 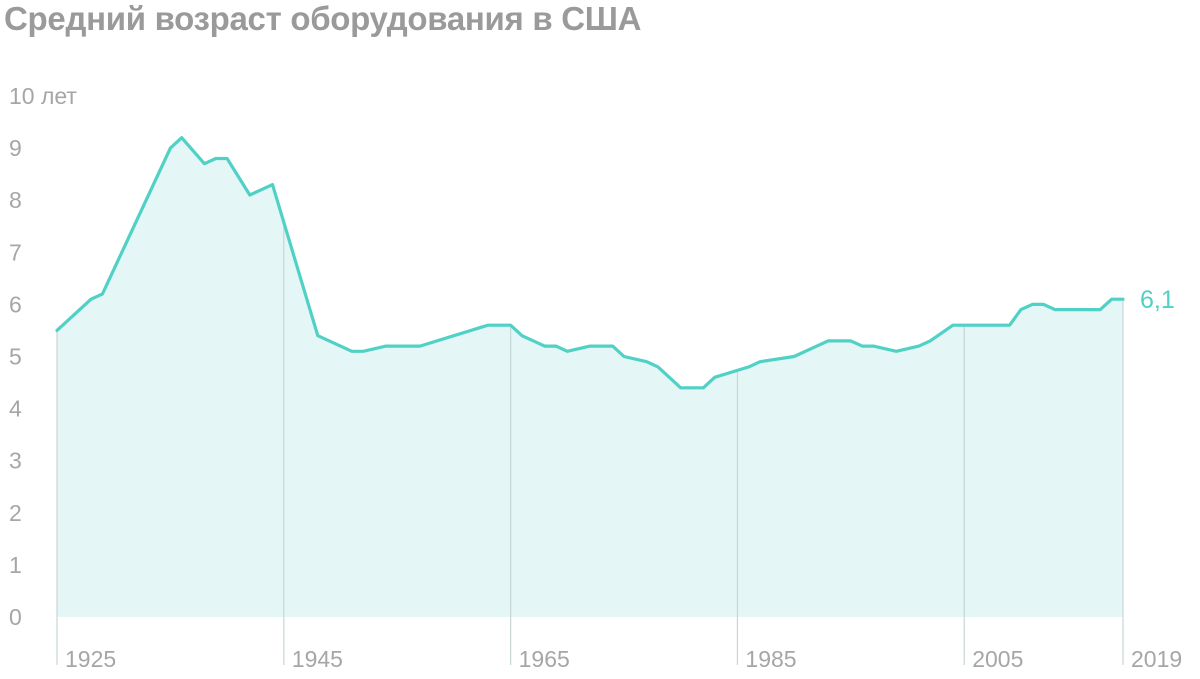 I want to click on end-label-layer: 6,1, so click(x=1157, y=300).